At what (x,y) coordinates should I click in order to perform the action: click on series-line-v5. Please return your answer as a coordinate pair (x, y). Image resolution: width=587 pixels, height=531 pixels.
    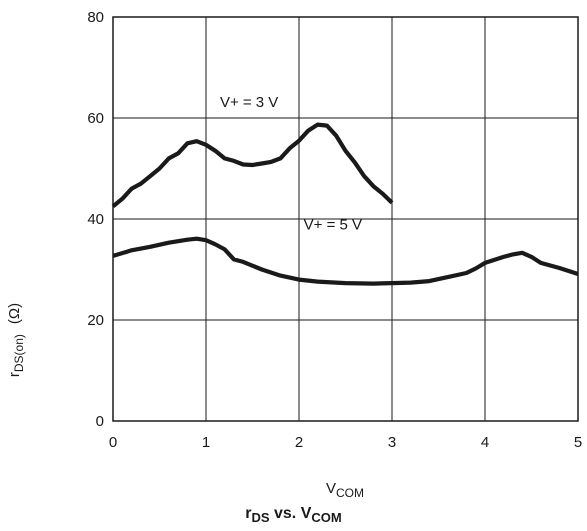
    Looking at the image, I should click on (345, 261).